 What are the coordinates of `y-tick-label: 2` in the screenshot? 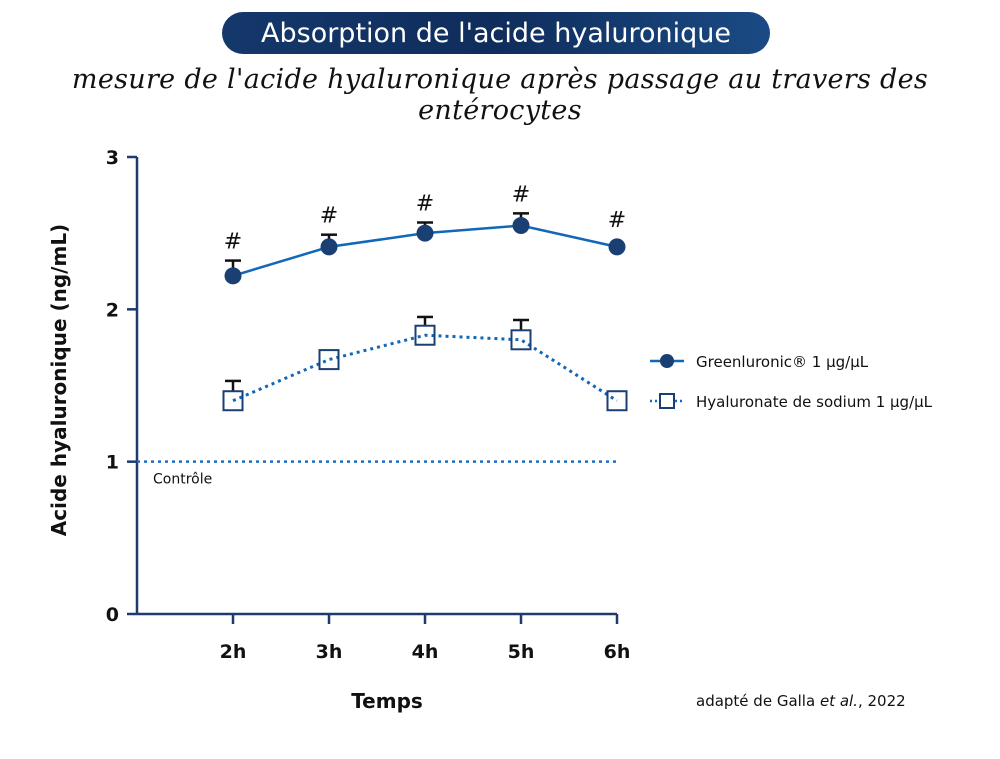 It's located at (112, 310).